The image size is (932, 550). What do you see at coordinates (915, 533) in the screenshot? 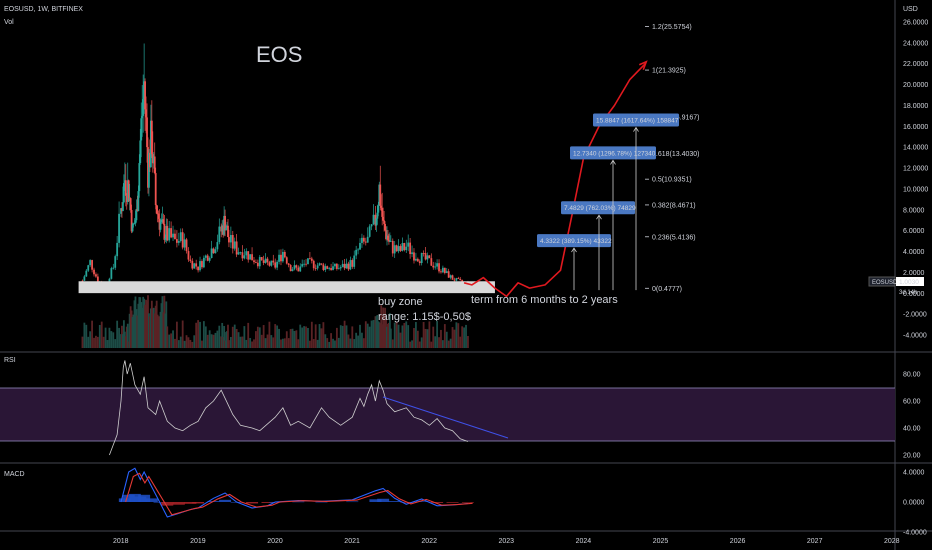
I see `macd-tick-label: -4.0000` at bounding box center [915, 533].